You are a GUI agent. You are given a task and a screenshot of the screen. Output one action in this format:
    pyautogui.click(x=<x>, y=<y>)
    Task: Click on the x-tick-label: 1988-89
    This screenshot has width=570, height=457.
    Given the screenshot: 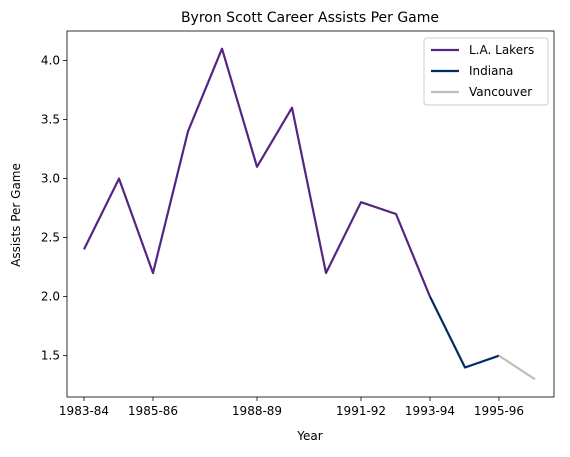 What is the action you would take?
    pyautogui.click(x=257, y=411)
    